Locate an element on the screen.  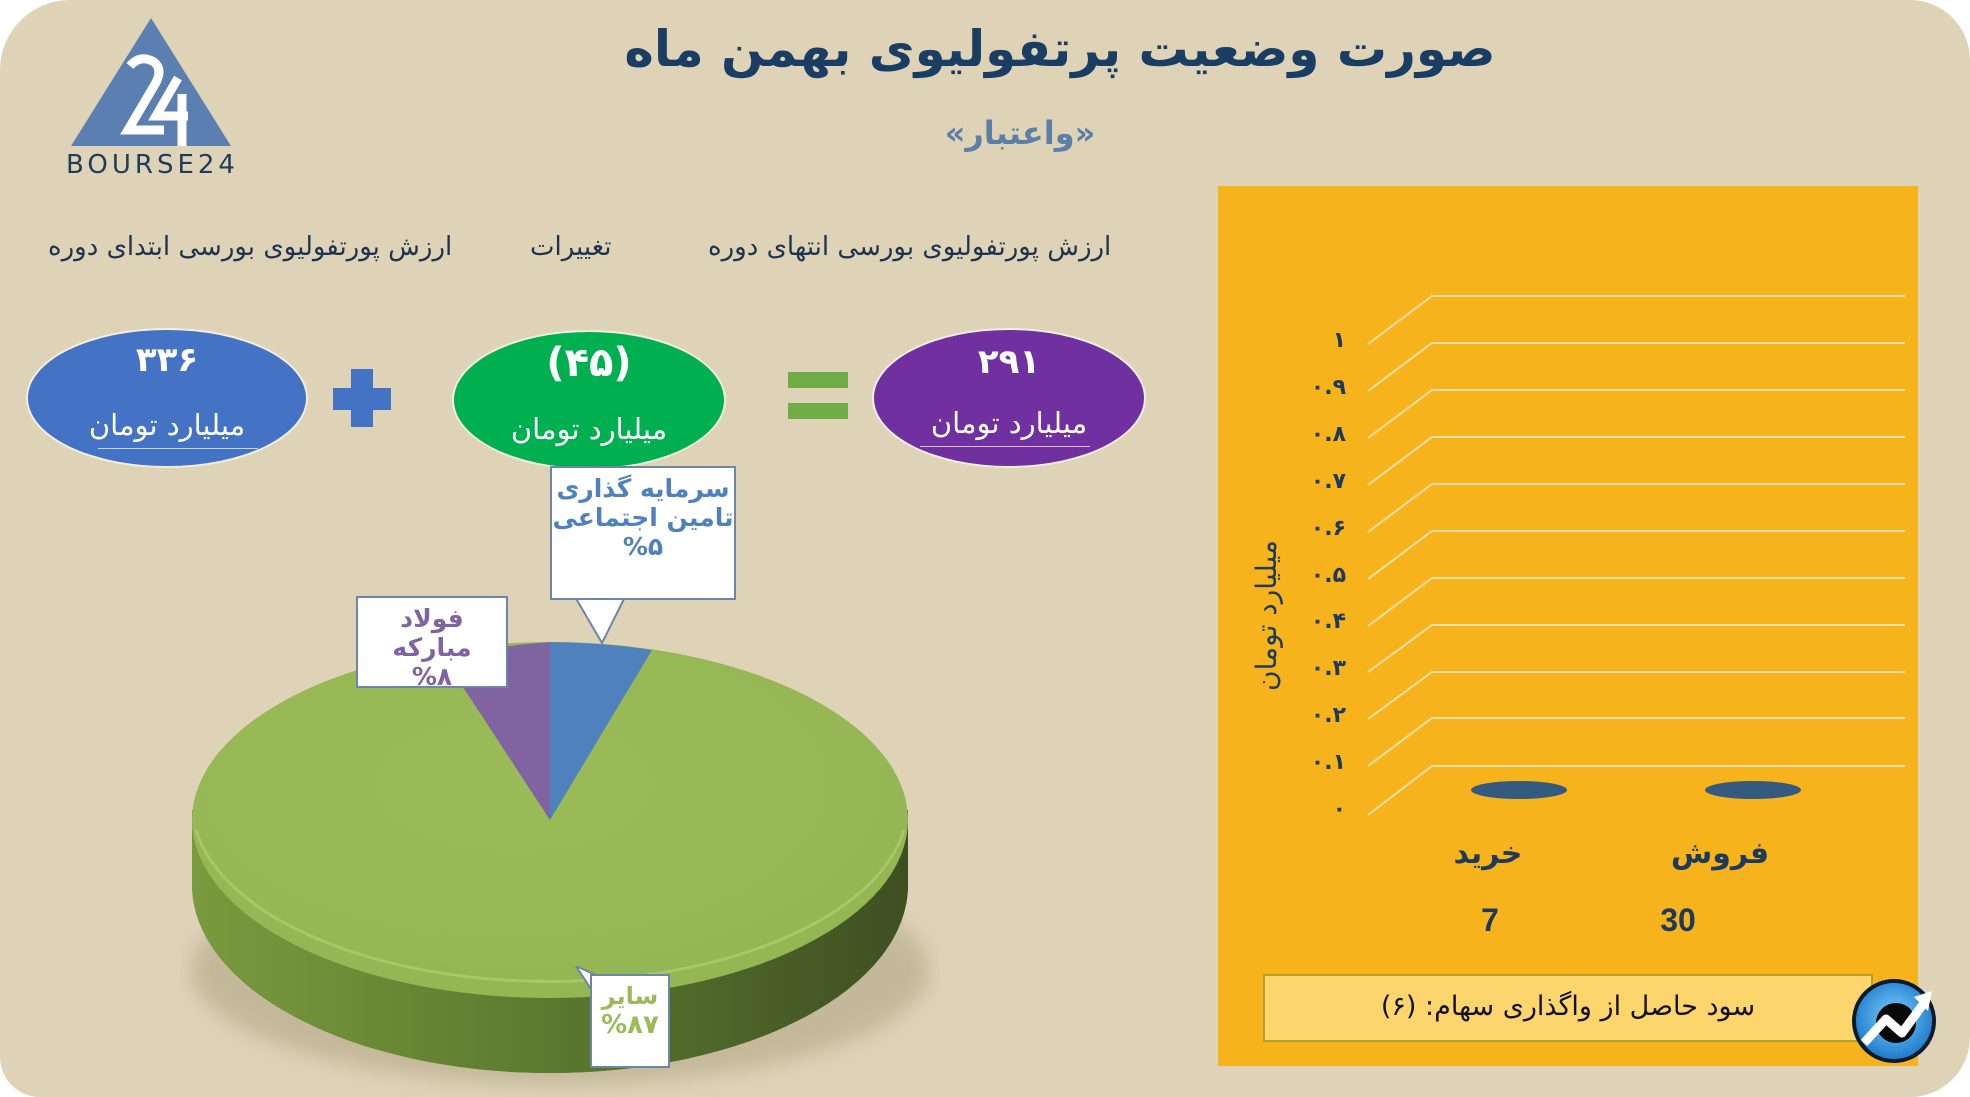
start-value-ellipse: ۳۳۶ میلیارد تومان is located at coordinates (167, 398).